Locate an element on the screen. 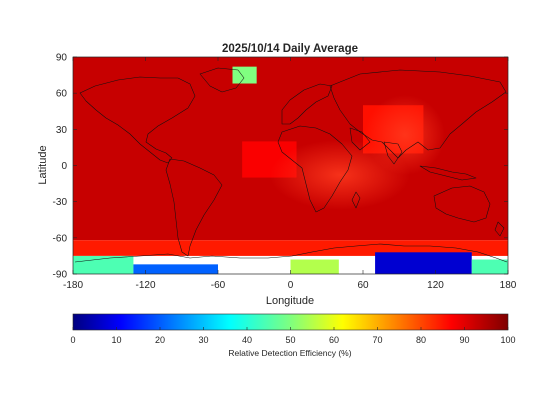 Image resolution: width=560 pixels, height=420 pixels. x-tick-label: -60 is located at coordinates (218, 285).